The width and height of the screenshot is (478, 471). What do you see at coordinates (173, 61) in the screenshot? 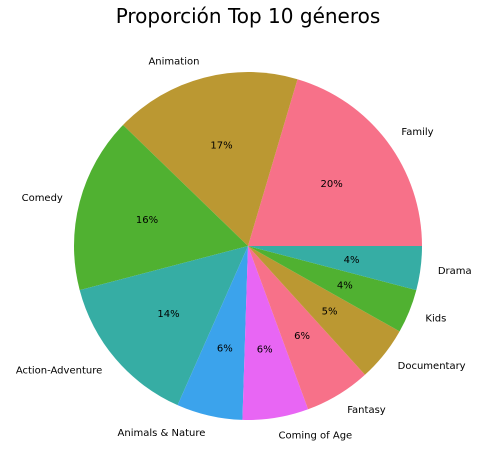
I see `category-label-animation: Animation` at bounding box center [173, 61].